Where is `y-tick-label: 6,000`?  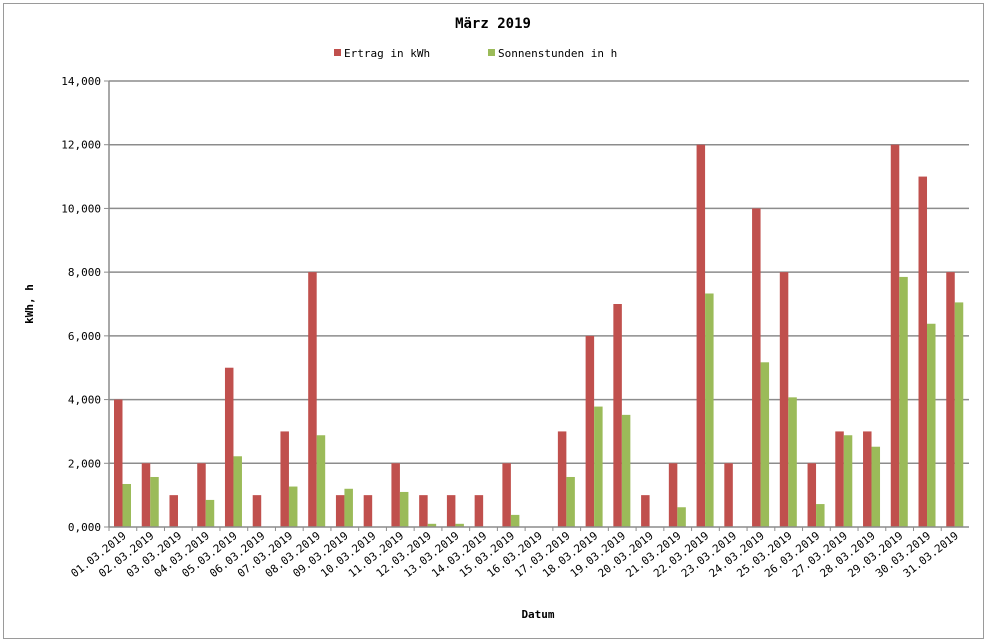
y-tick-label: 6,000 is located at coordinates (84, 336).